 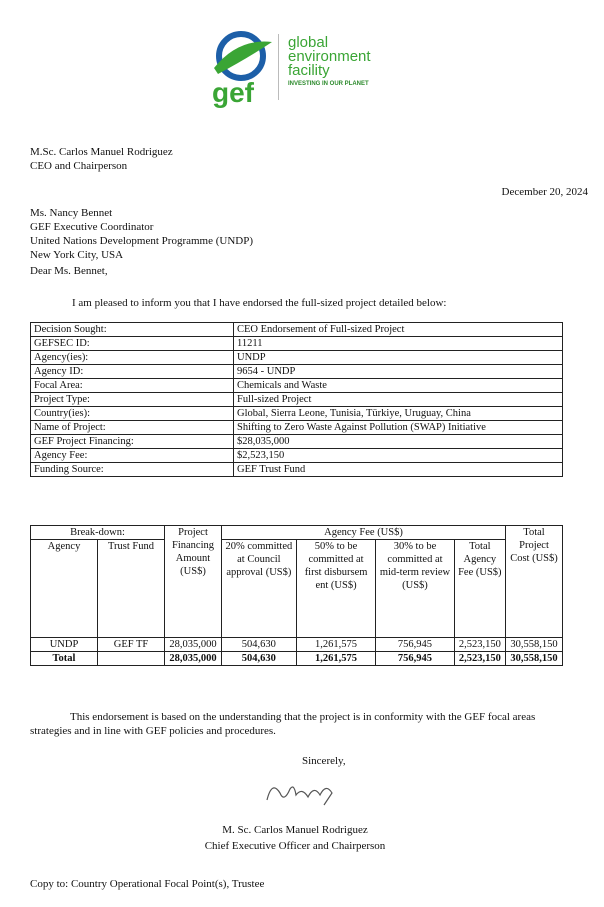 What do you see at coordinates (132, 399) in the screenshot?
I see `detail-label: Project Type:` at bounding box center [132, 399].